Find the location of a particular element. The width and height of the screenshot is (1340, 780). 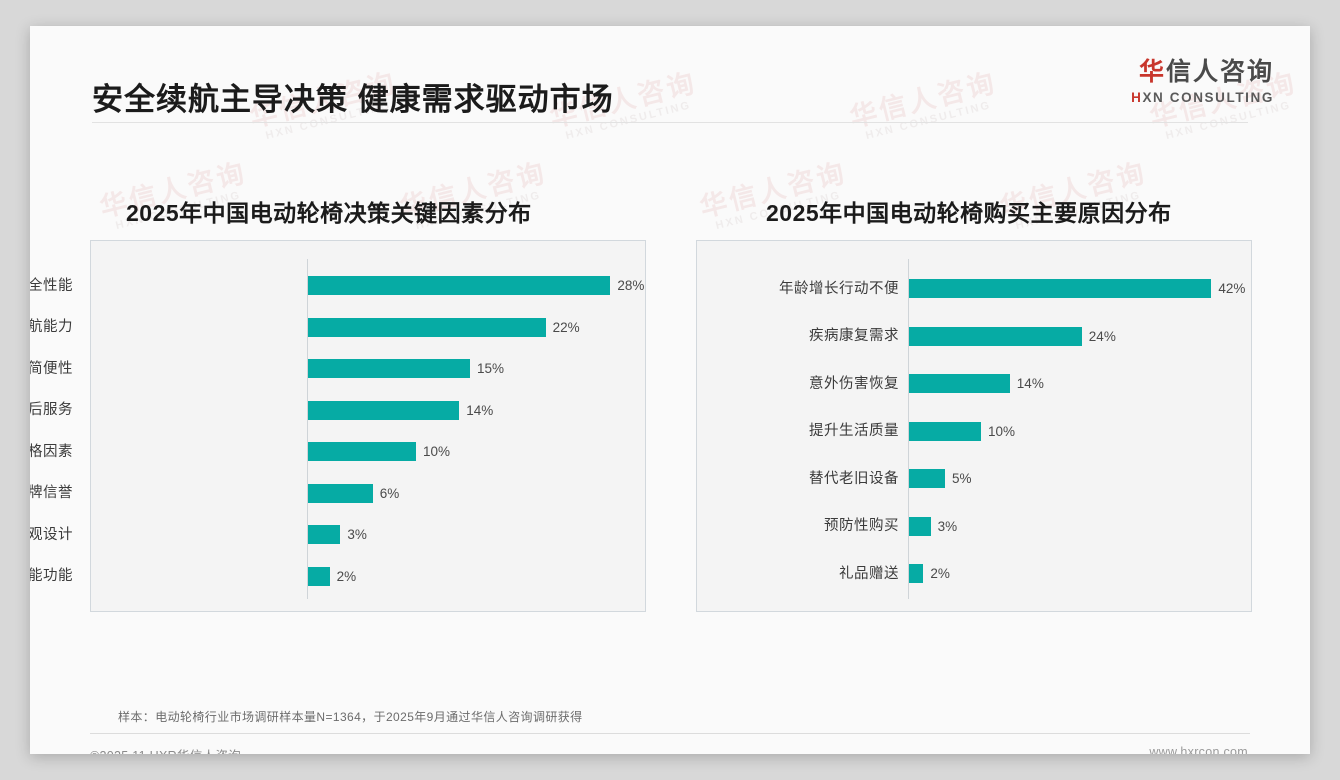

bar-row: 售后服务 14% is located at coordinates (337, 411).